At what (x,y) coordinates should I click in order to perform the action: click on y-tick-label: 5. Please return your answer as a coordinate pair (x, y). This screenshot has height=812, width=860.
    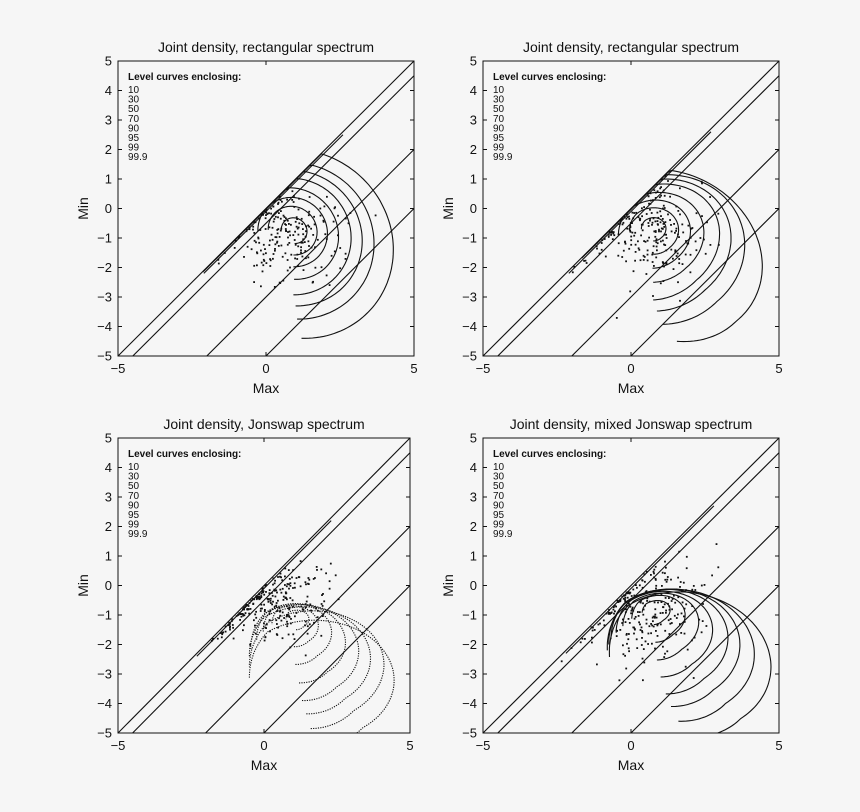
    Looking at the image, I should click on (473, 438).